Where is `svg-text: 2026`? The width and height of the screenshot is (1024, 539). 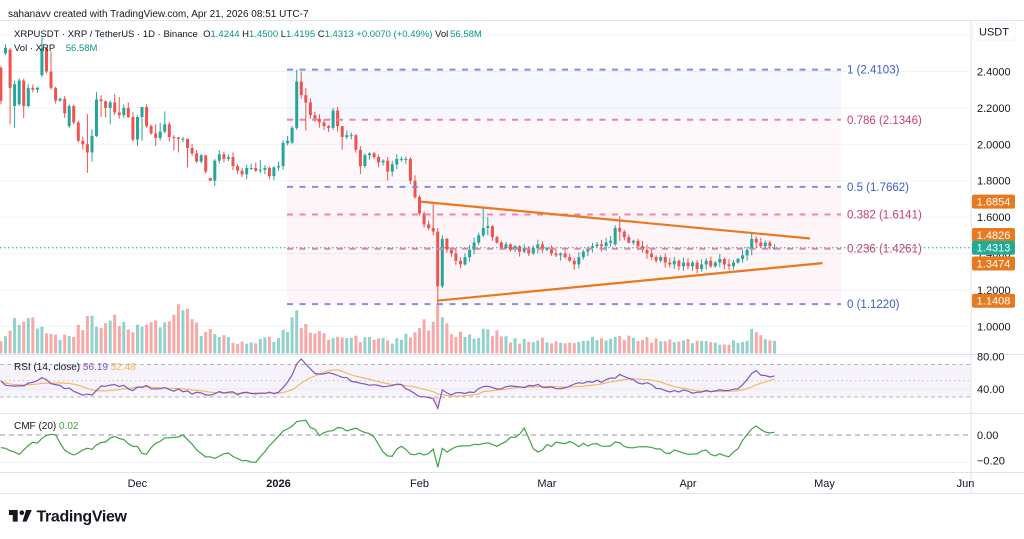
svg-text: 2026 is located at coordinates (278, 484).